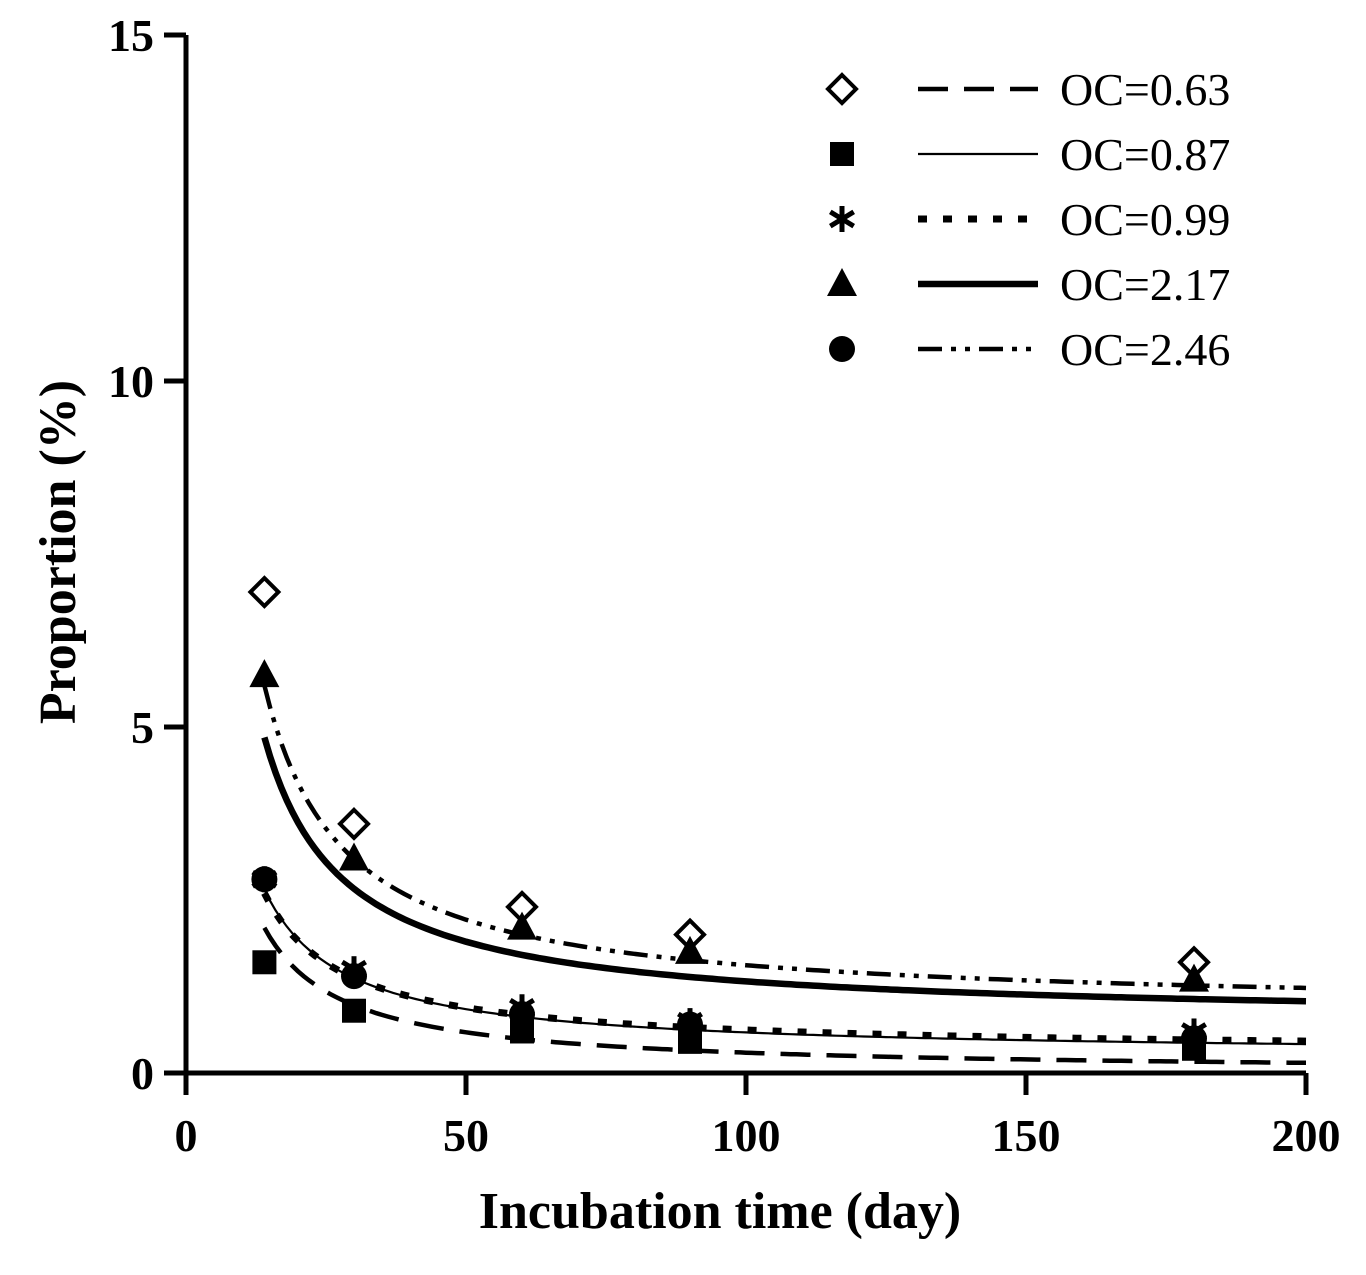 This screenshot has height=1275, width=1366. I want to click on y-tick-label: 0, so click(142, 1073).